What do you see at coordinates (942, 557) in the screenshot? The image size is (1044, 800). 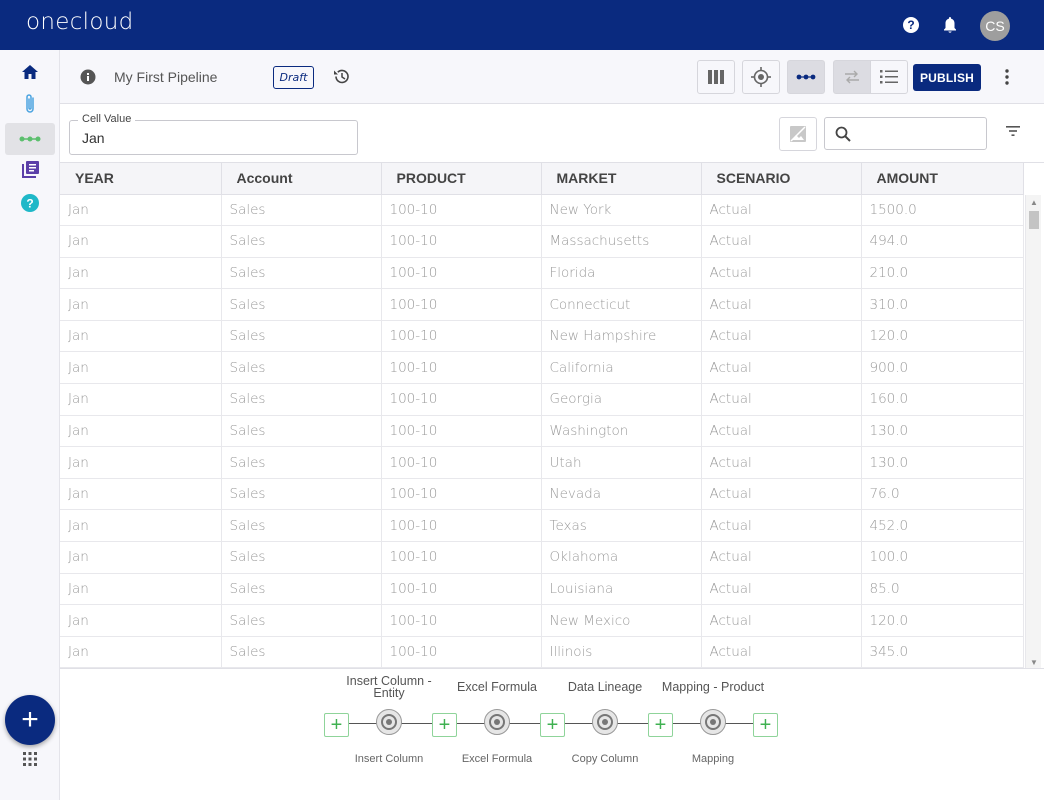 I see `table-cell: 100.0` at bounding box center [942, 557].